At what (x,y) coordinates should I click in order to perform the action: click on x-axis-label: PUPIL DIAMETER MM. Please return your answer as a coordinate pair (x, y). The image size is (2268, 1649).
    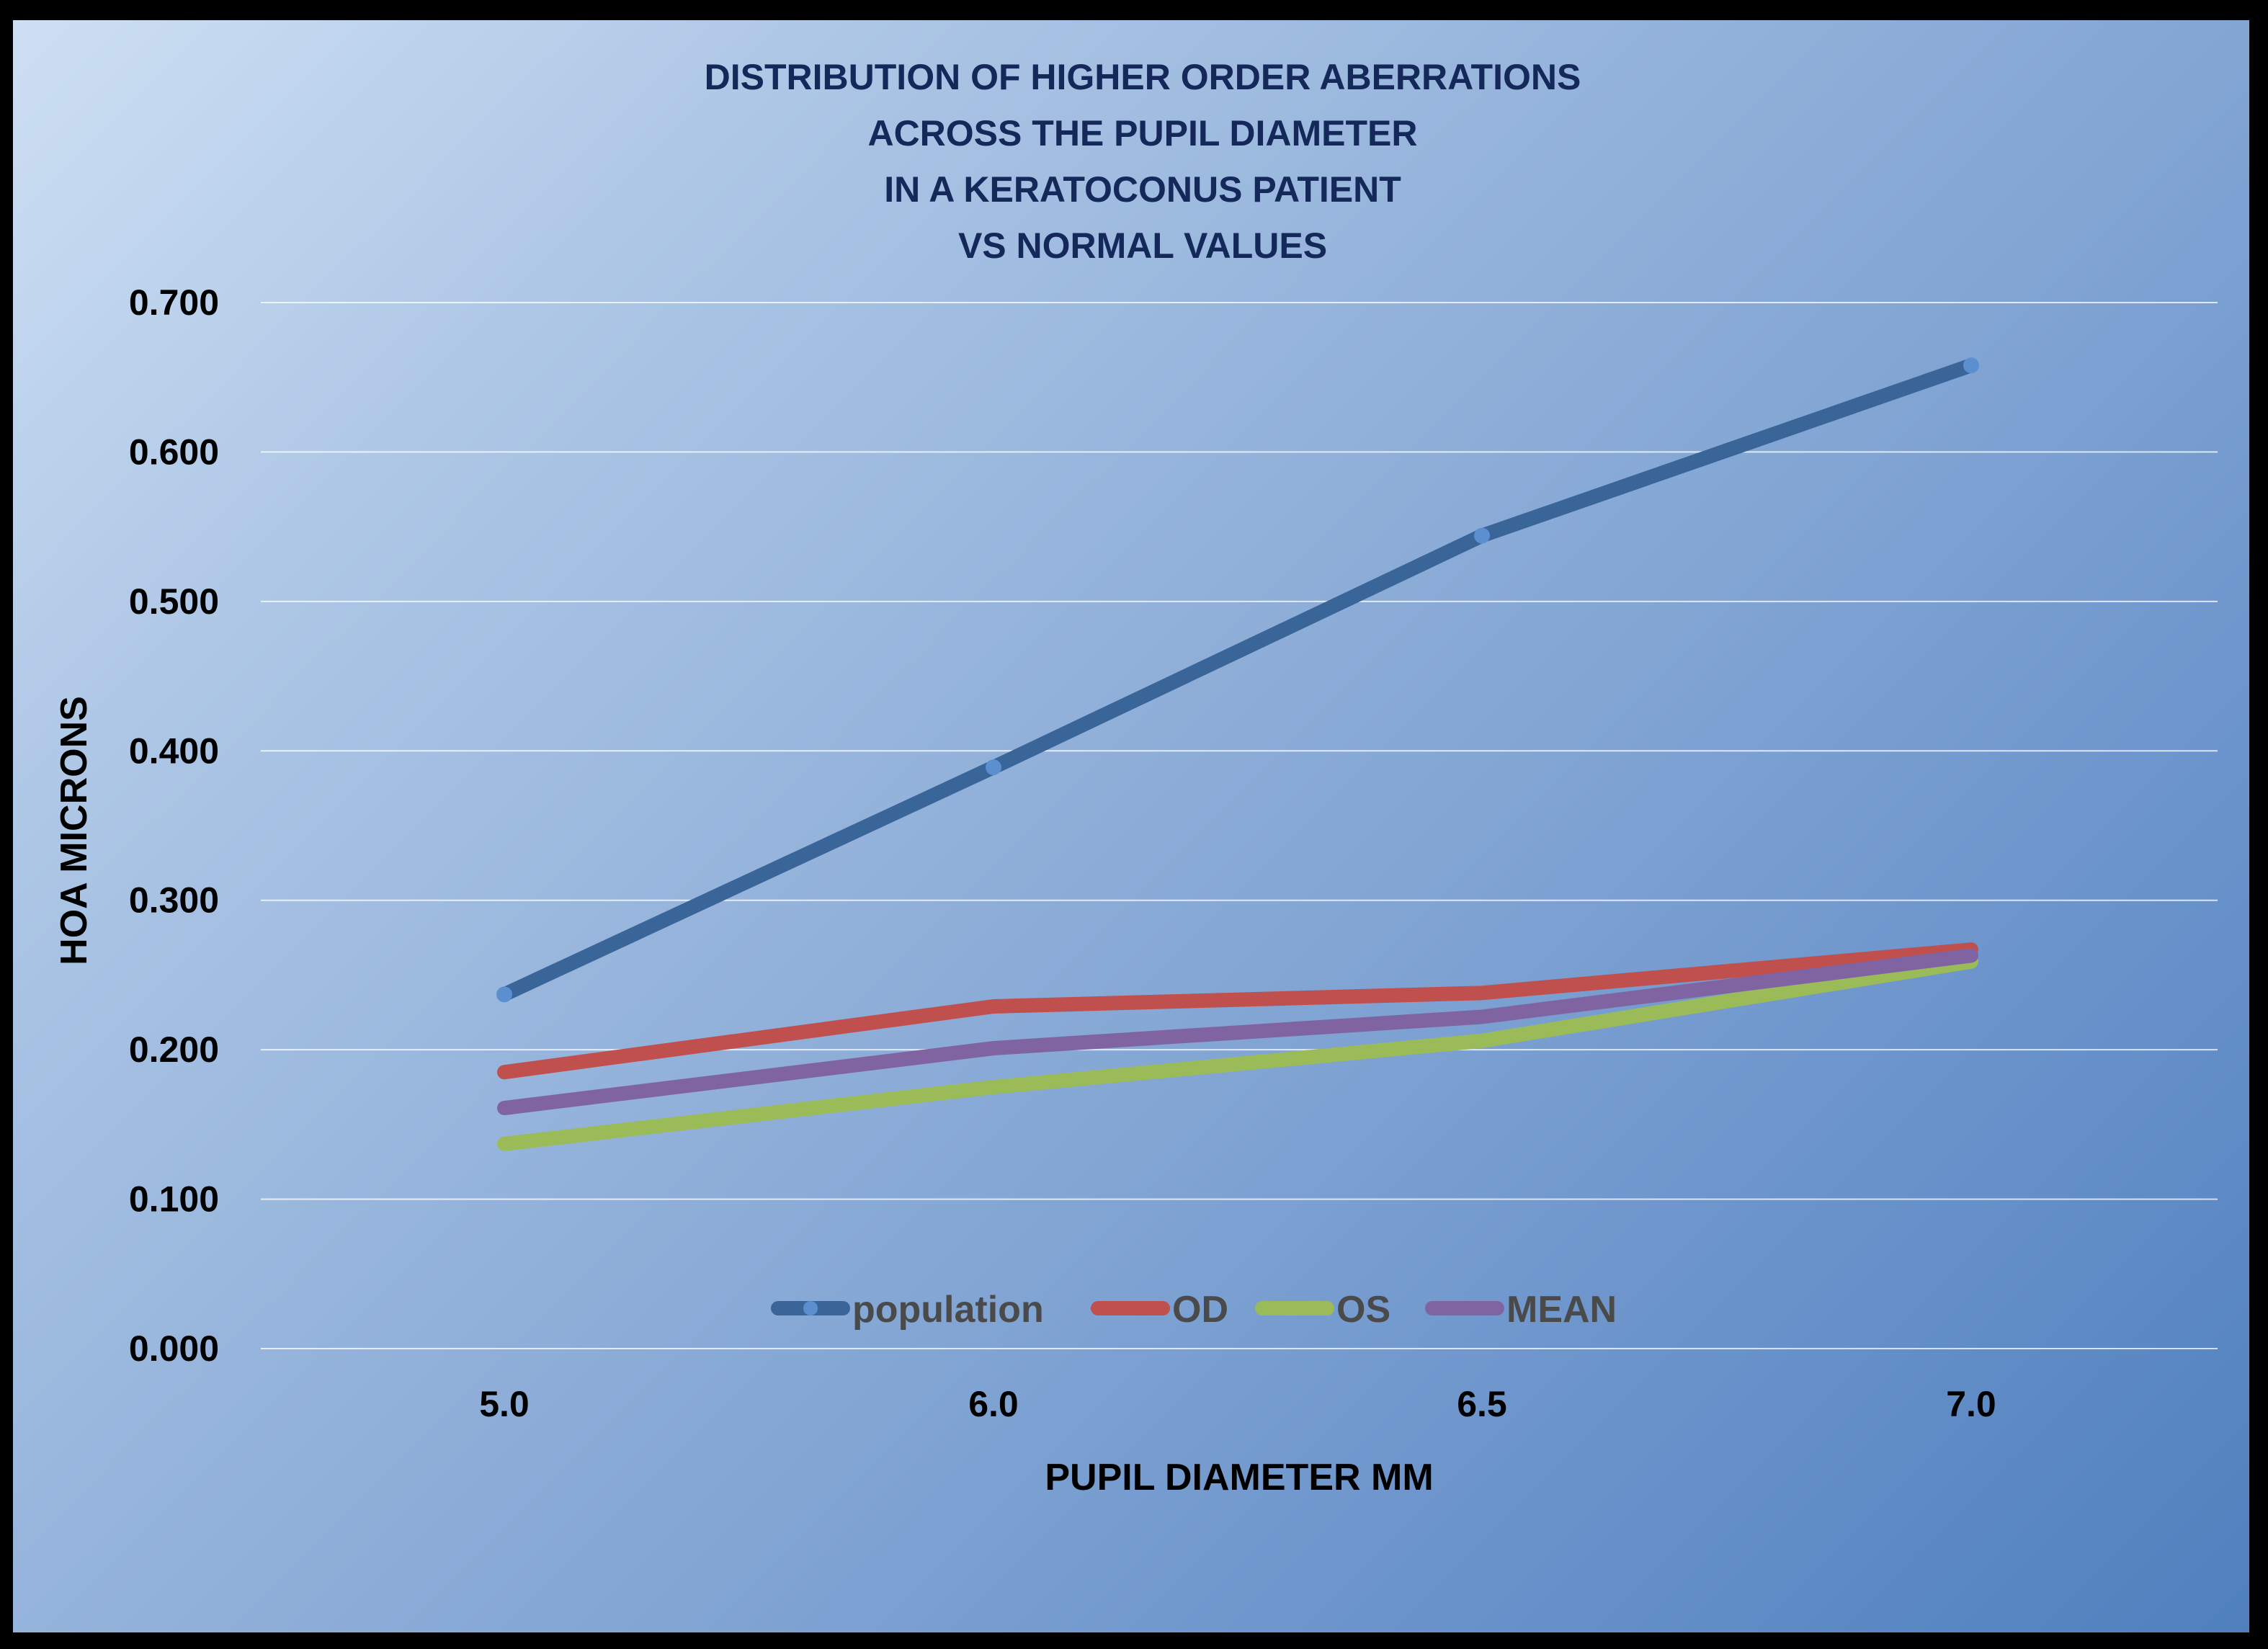
    Looking at the image, I should click on (1239, 1478).